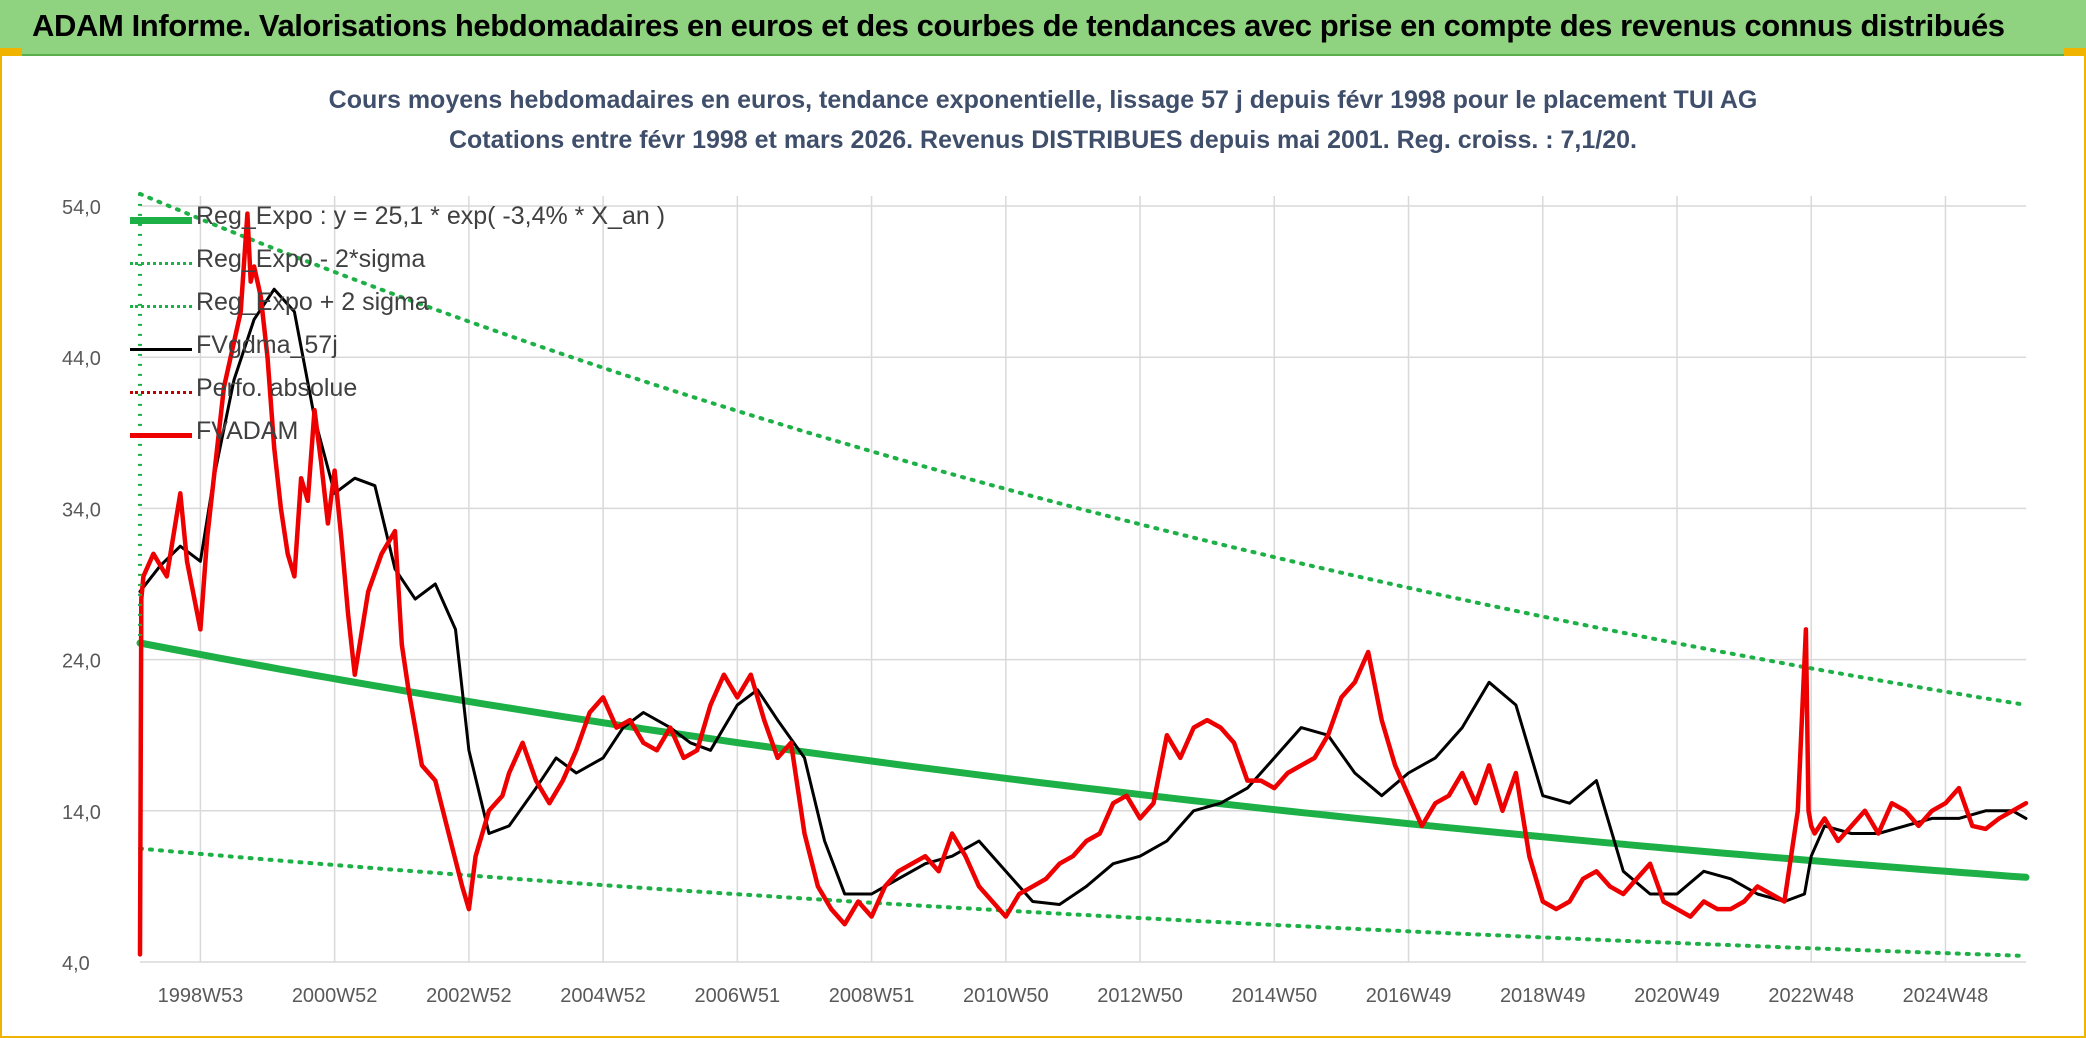 The height and width of the screenshot is (1038, 2086). Describe the element at coordinates (872, 996) in the screenshot. I see `x-tick-label: 2008W51` at that location.